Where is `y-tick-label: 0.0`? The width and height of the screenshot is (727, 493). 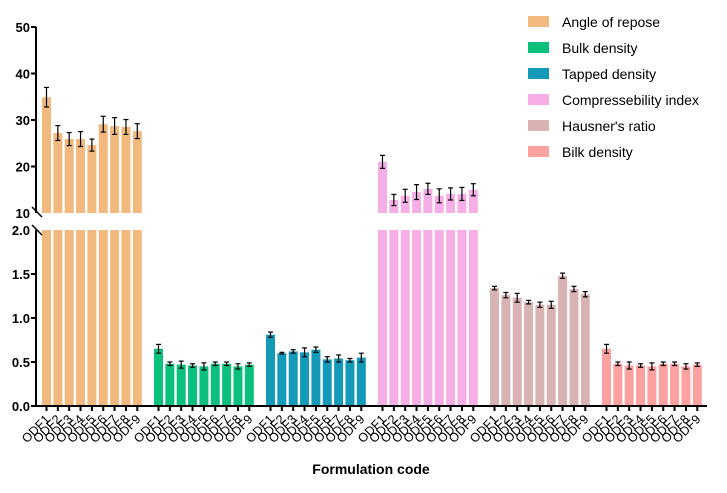
y-tick-label: 0.0 is located at coordinates (21, 406).